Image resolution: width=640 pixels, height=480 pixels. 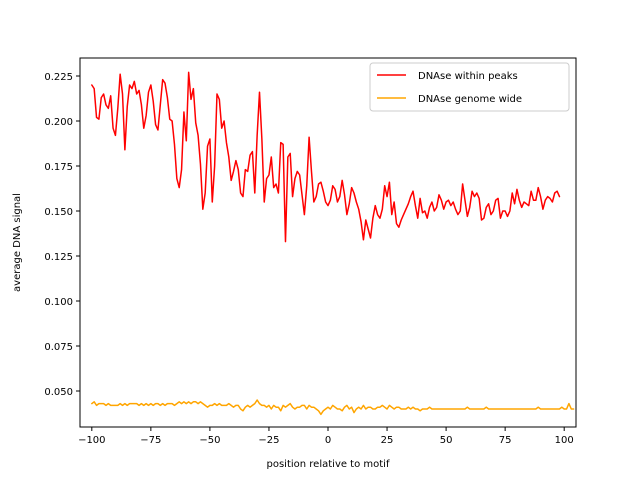 What do you see at coordinates (150, 440) in the screenshot?
I see `x-tick-label: −75` at bounding box center [150, 440].